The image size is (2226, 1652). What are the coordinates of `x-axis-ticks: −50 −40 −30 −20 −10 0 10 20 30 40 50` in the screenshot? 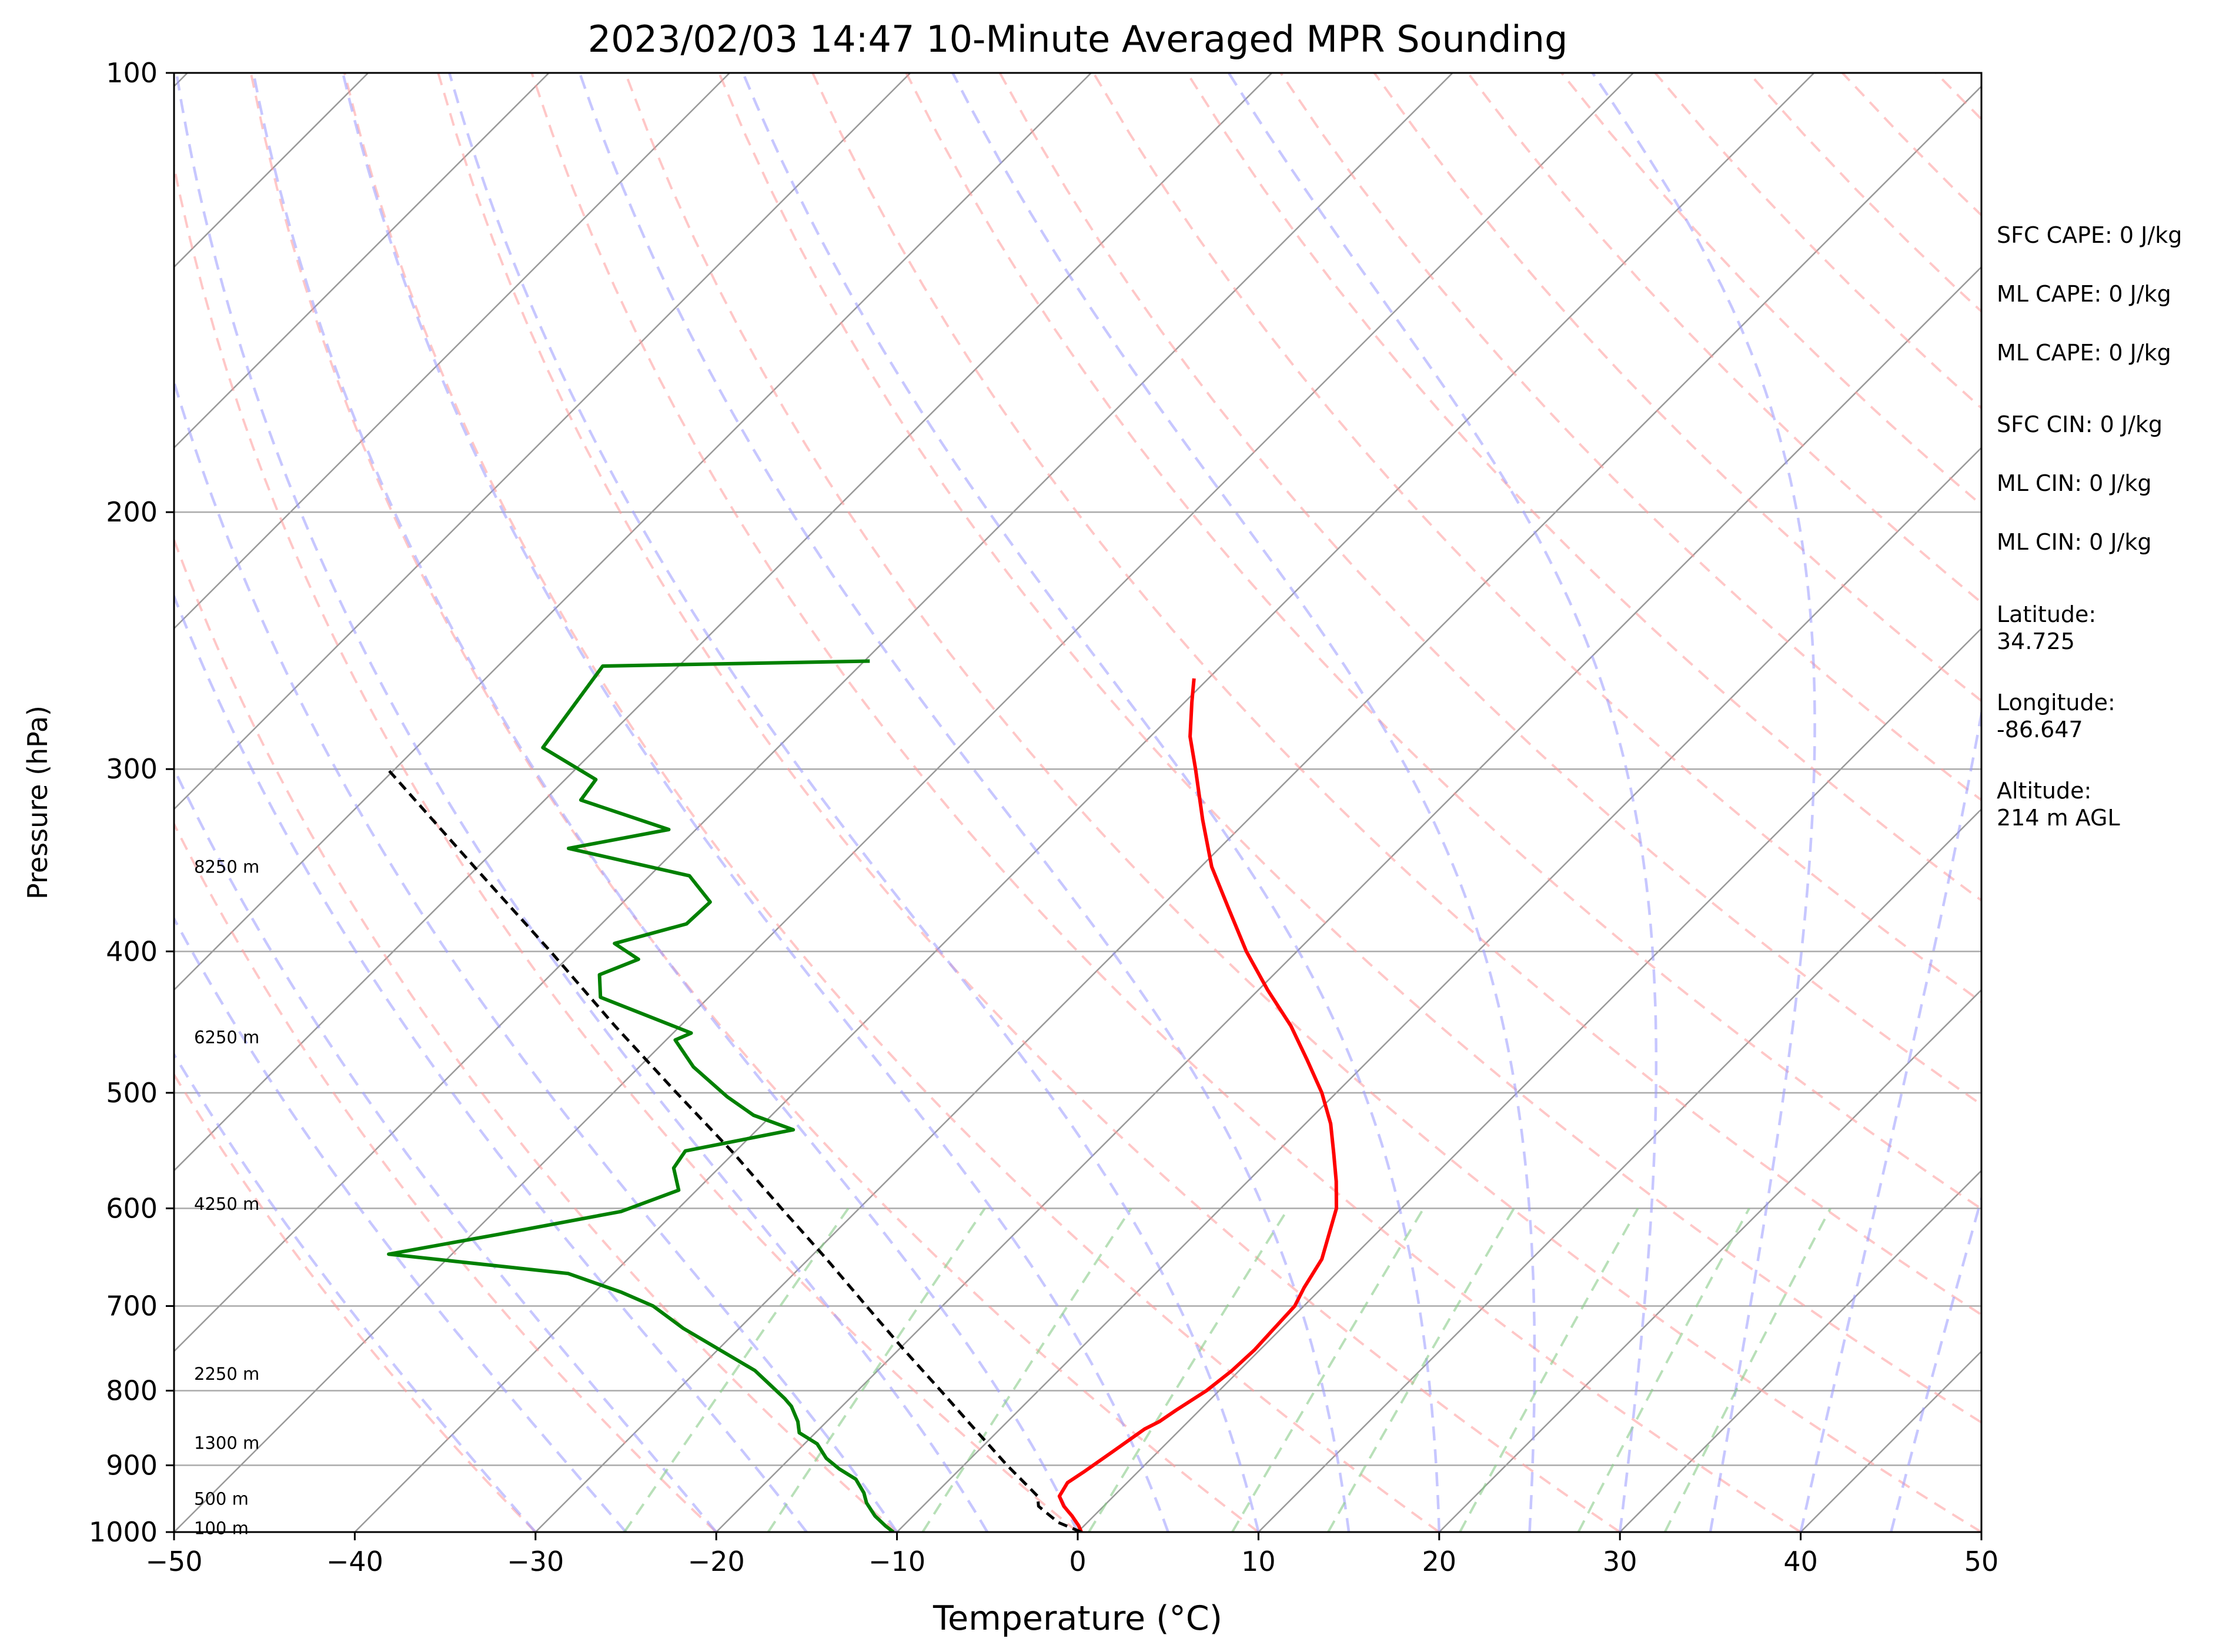 It's located at (1071, 1555).